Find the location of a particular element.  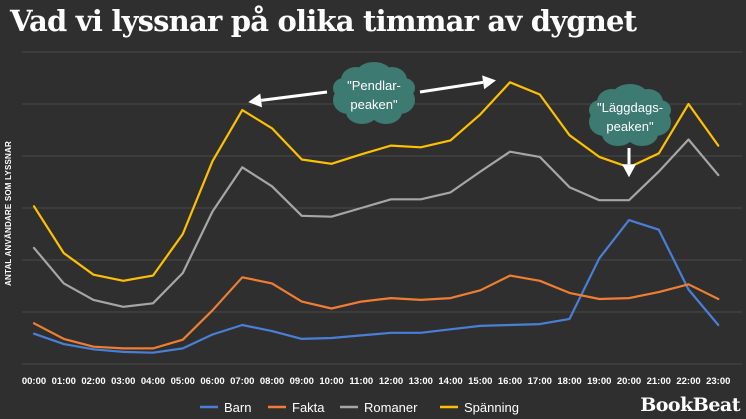

annotation-cloud-laggdags is located at coordinates (630, 115).